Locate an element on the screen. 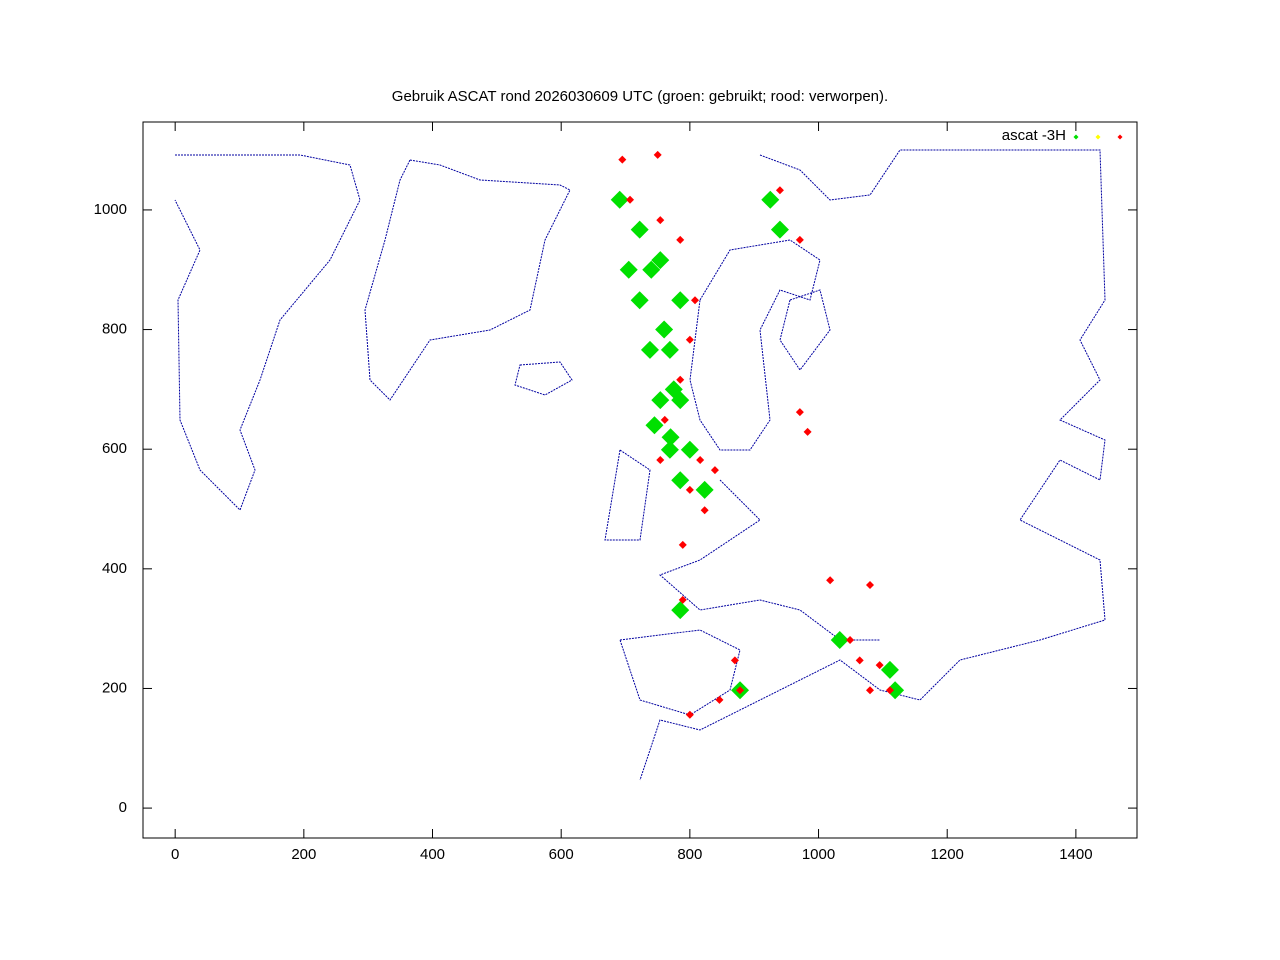 Image resolution: width=1280 pixels, height=960 pixels. legend-label: ascat -3H is located at coordinates (1034, 135).